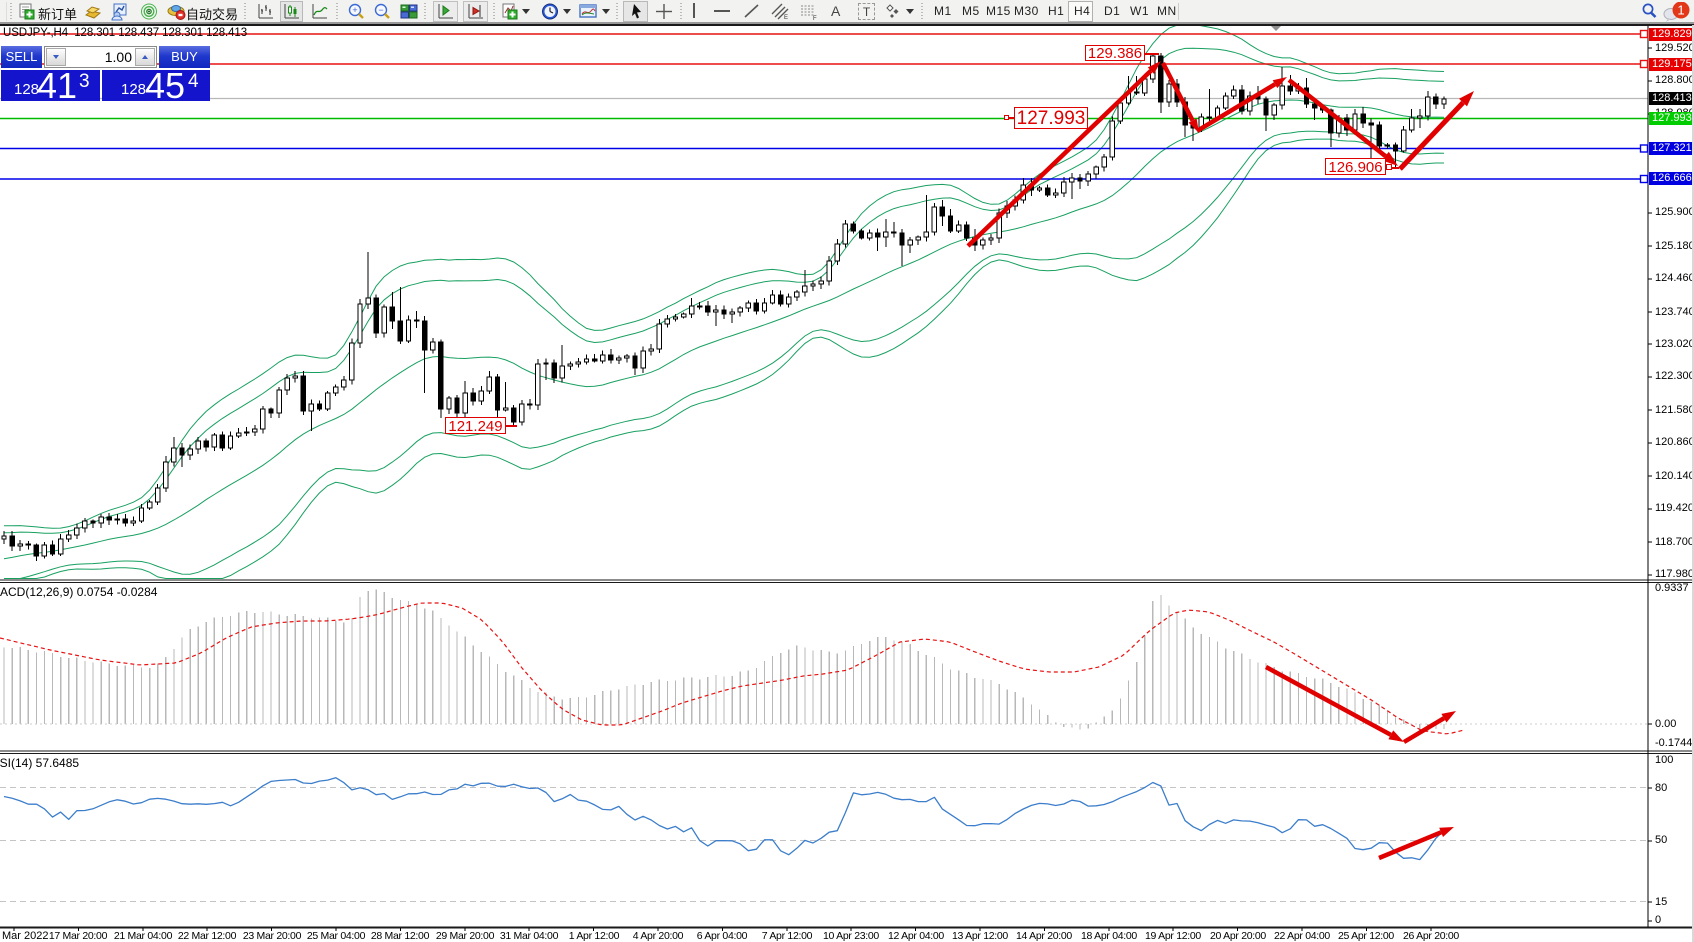  What do you see at coordinates (815, 18) in the screenshot?
I see `svg-text: F` at bounding box center [815, 18].